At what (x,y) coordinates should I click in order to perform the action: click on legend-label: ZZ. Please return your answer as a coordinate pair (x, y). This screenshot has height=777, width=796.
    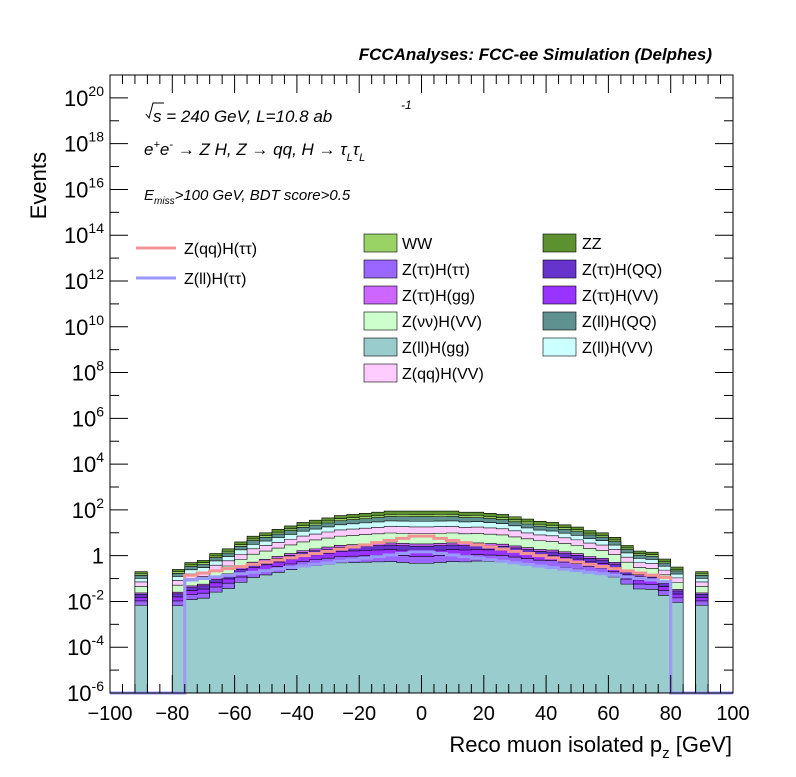
    Looking at the image, I should click on (592, 244).